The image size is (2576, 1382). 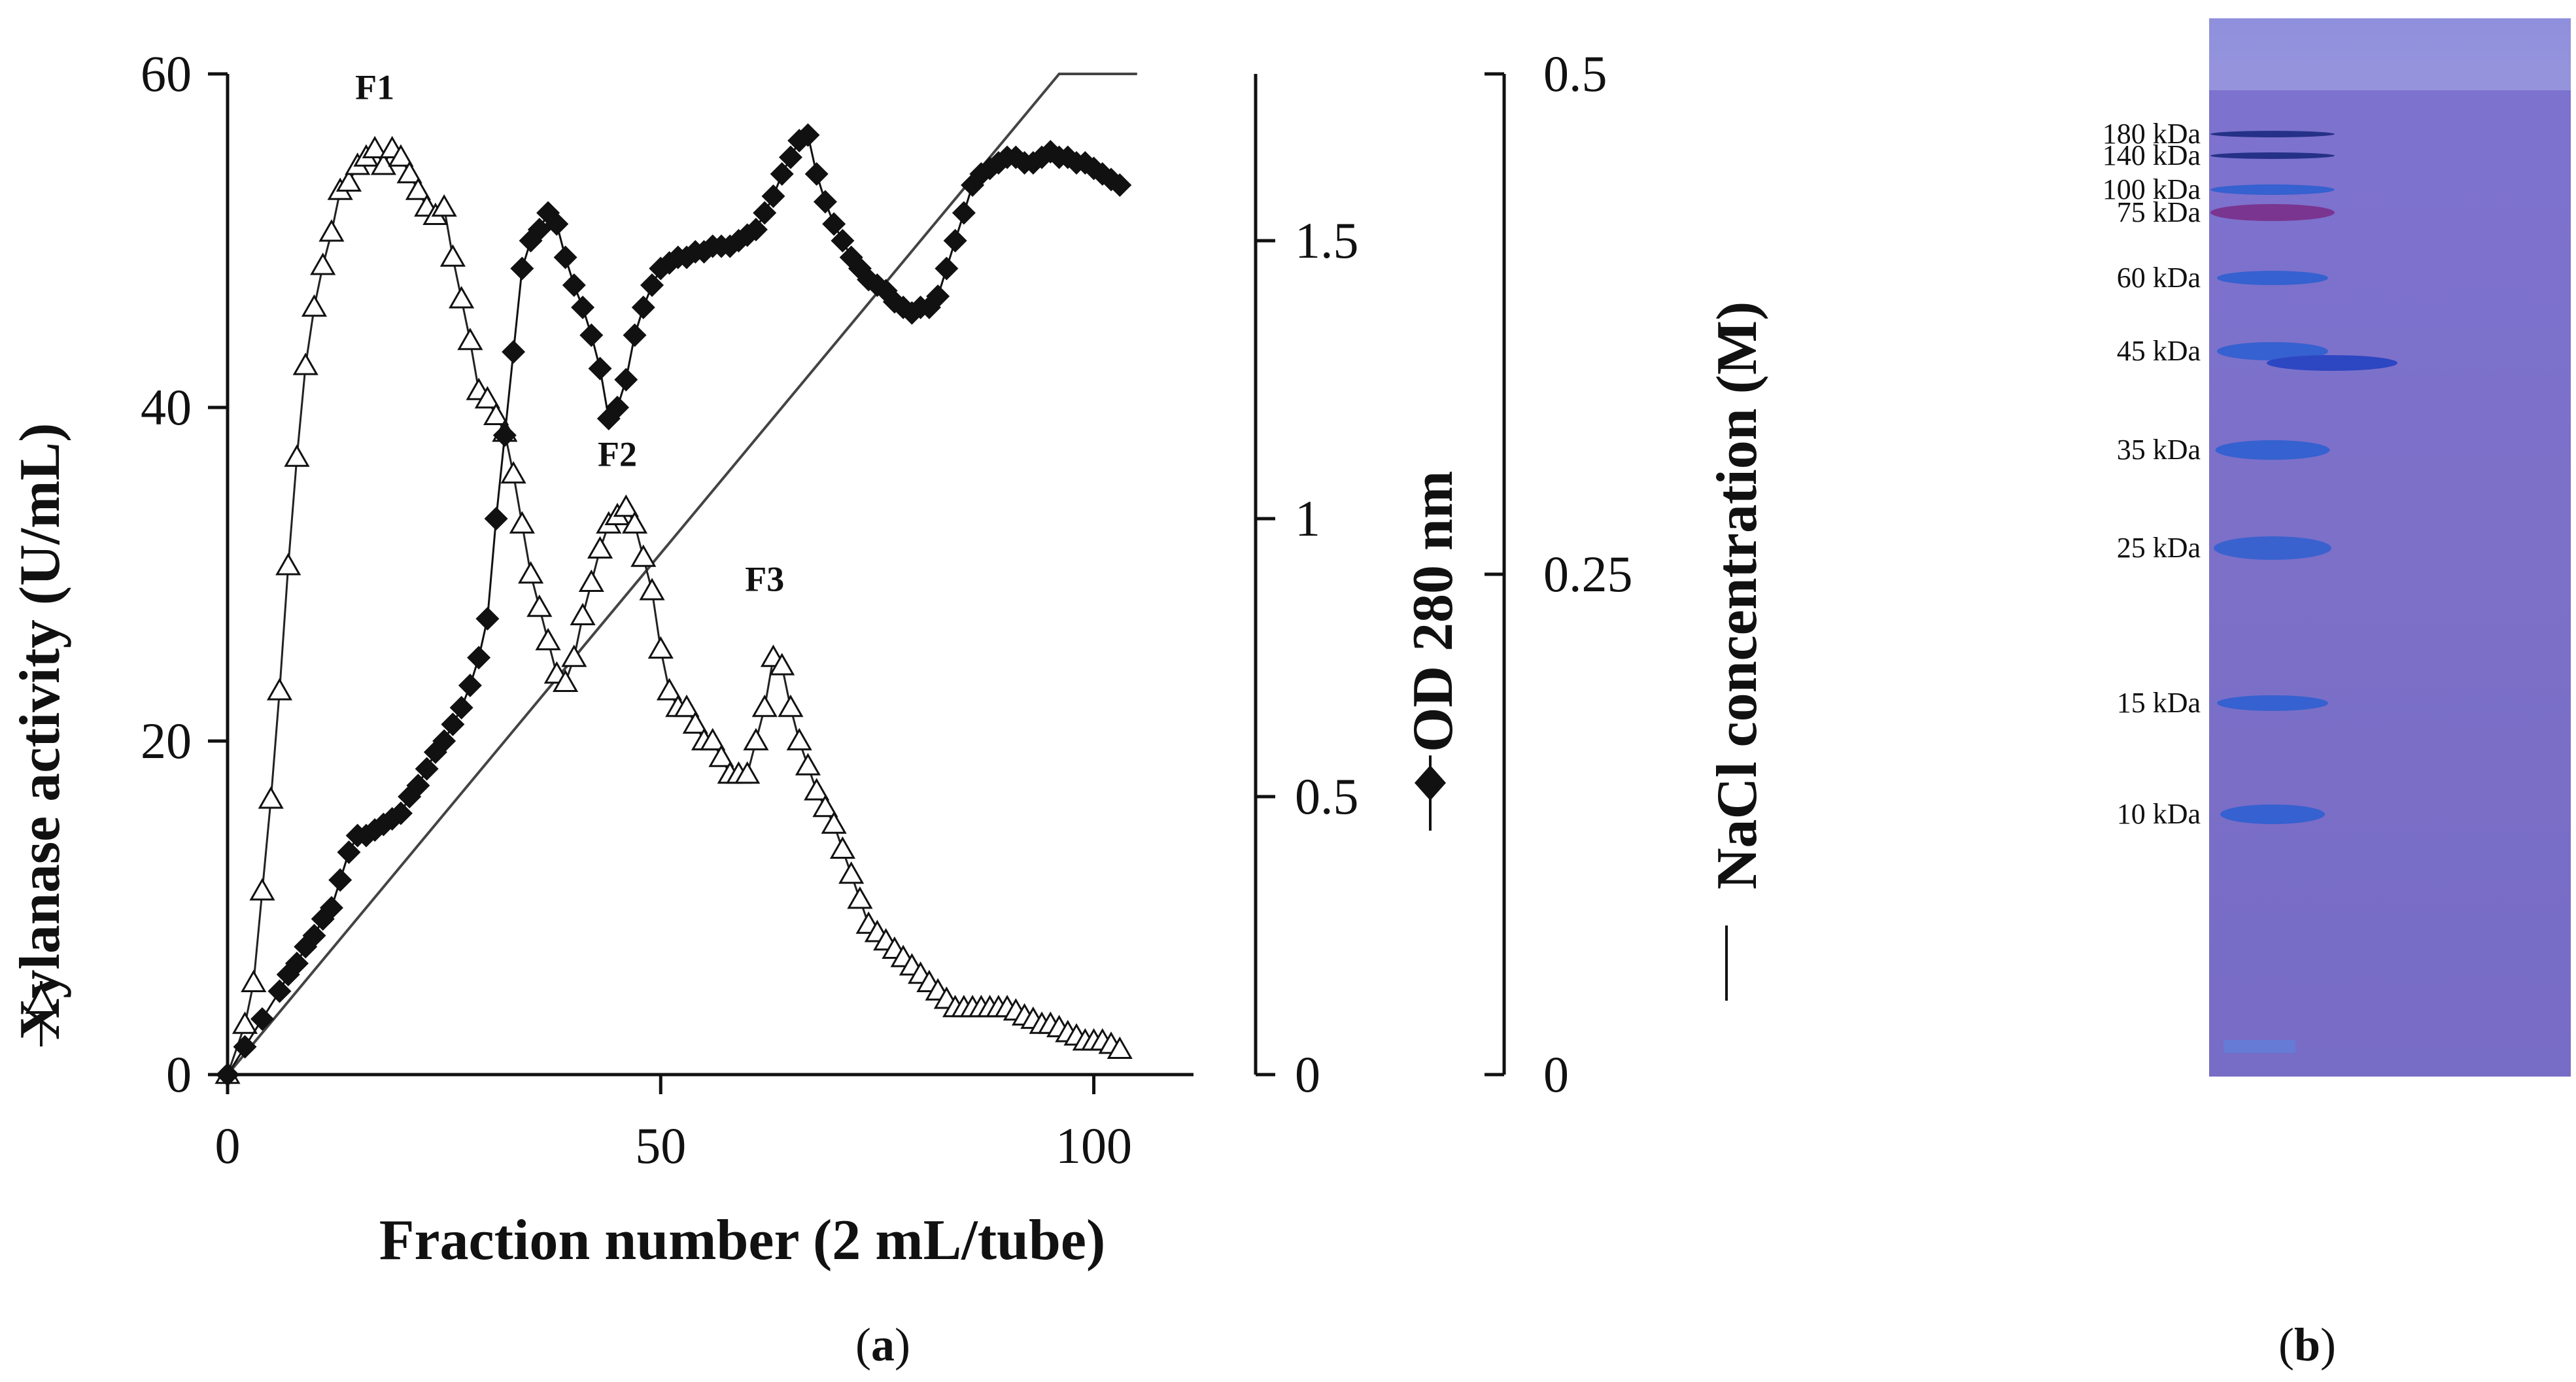 I want to click on x-tick-label: 100, so click(x=1094, y=1145).